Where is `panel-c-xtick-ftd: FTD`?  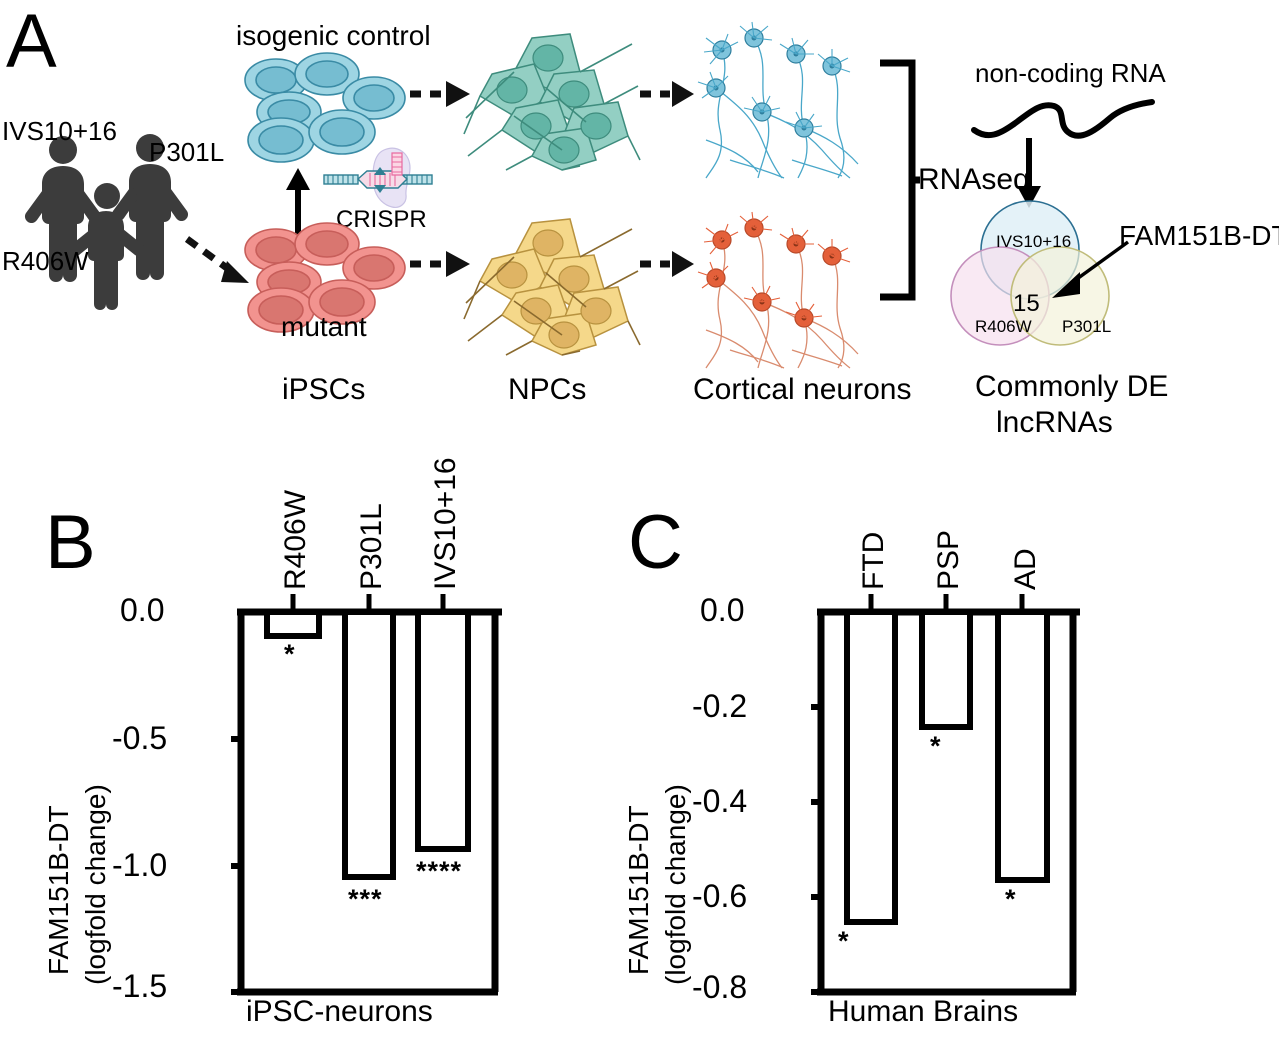
panel-c-xtick-ftd: FTD is located at coordinates (873, 560).